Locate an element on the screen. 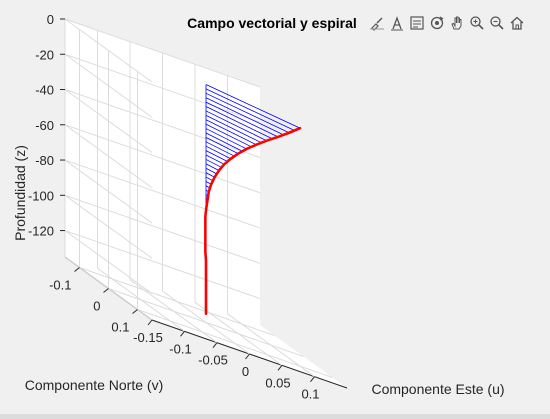 This screenshot has width=550, height=419. z-axis-label: Profundidad (z) is located at coordinates (20, 193).